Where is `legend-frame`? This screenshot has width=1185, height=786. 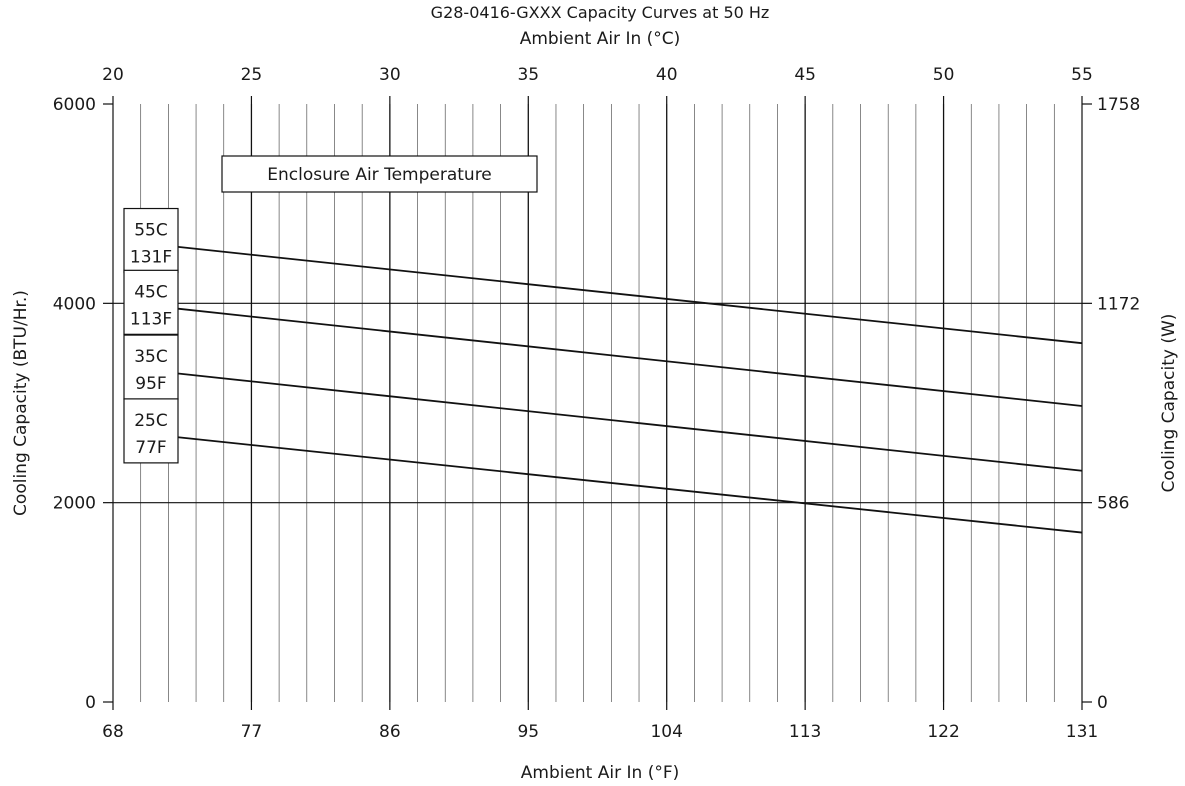 legend-frame is located at coordinates (379, 174).